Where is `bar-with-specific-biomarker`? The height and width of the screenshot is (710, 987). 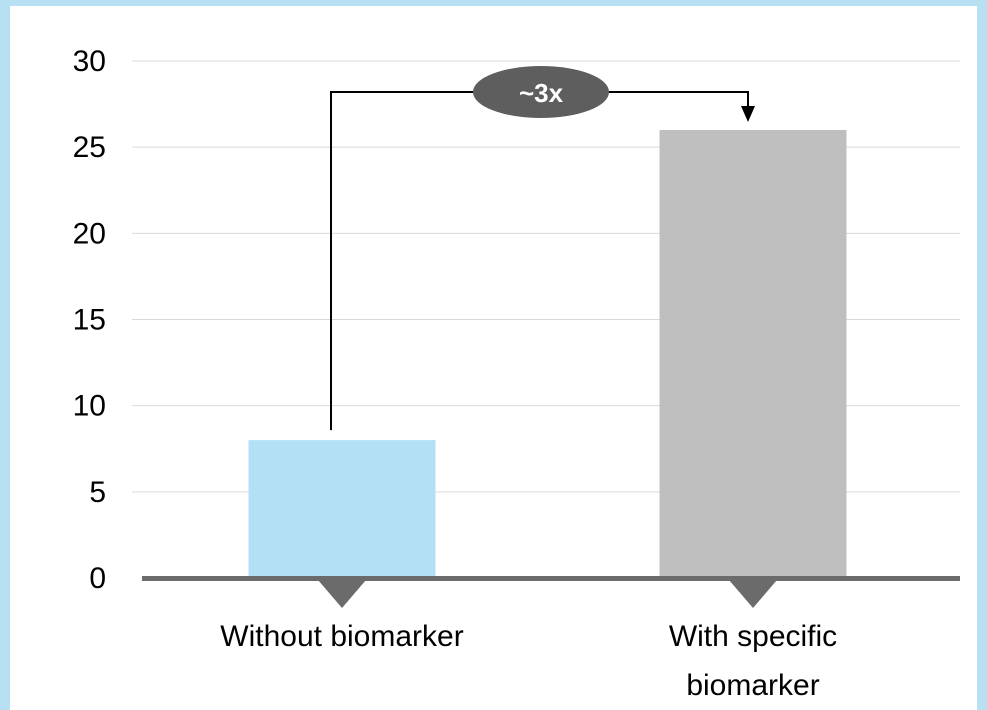
bar-with-specific-biomarker is located at coordinates (753, 353).